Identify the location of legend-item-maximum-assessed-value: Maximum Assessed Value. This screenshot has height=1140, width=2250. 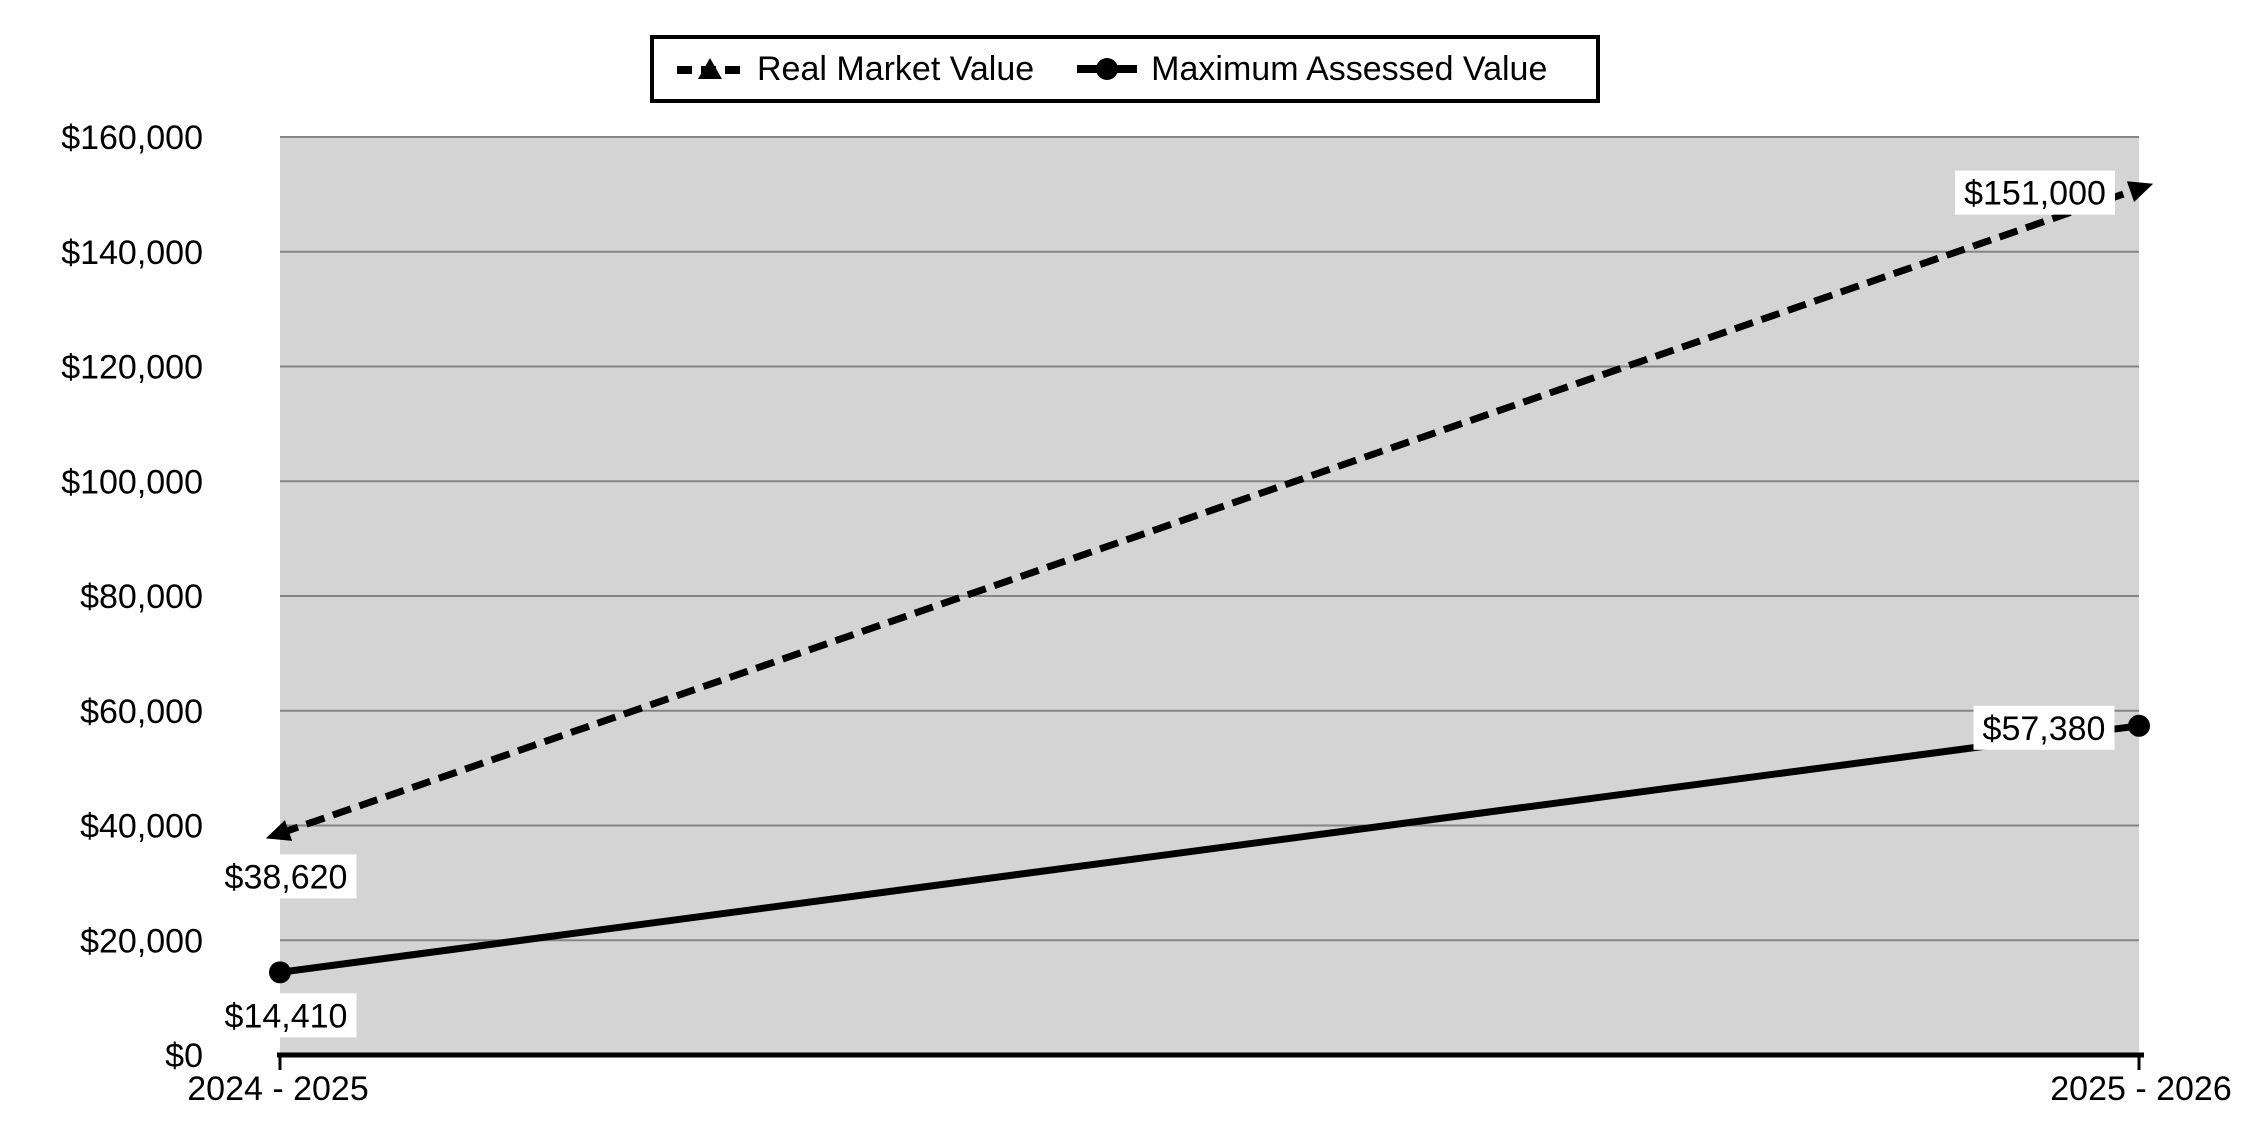
(1312, 69).